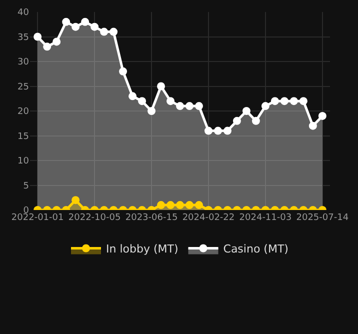 Image resolution: width=358 pixels, height=334 pixels. What do you see at coordinates (151, 218) in the screenshot?
I see `x-tick-label: 2023-06-15` at bounding box center [151, 218].